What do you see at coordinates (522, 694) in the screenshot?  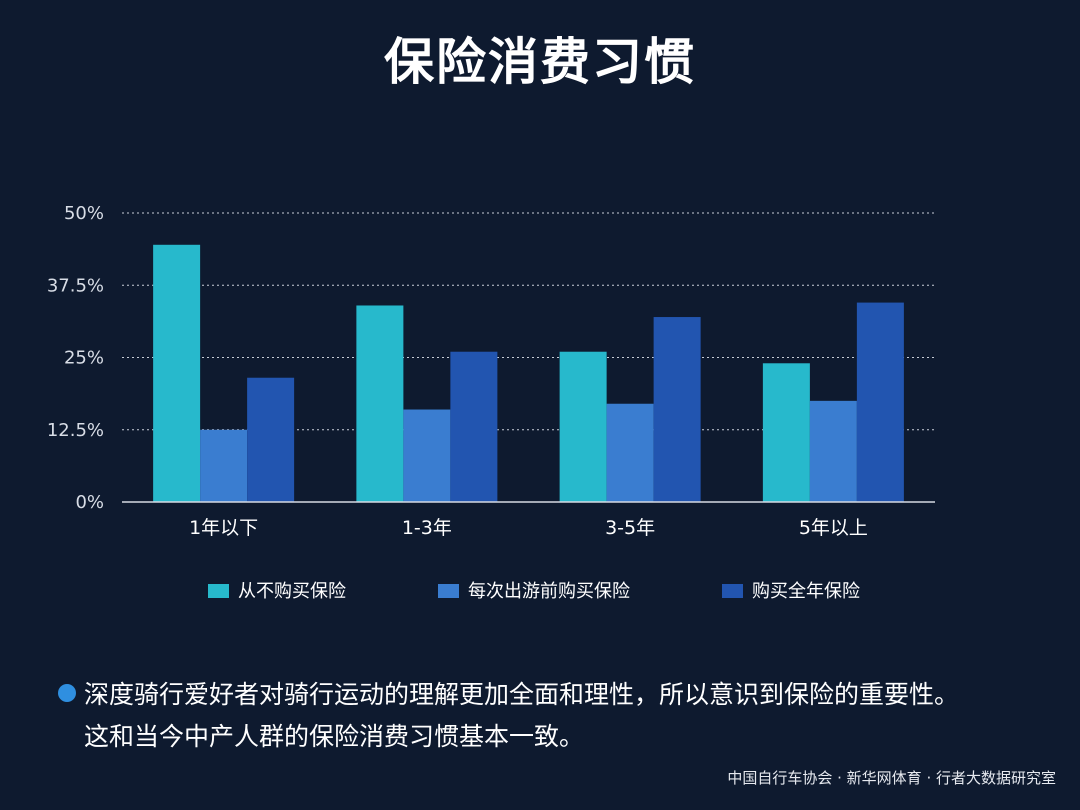 I see `note-line-1: 深度骑行爱好者对骑行运动的理解更加全面和理性，所以意识到保险的重要性。` at bounding box center [522, 694].